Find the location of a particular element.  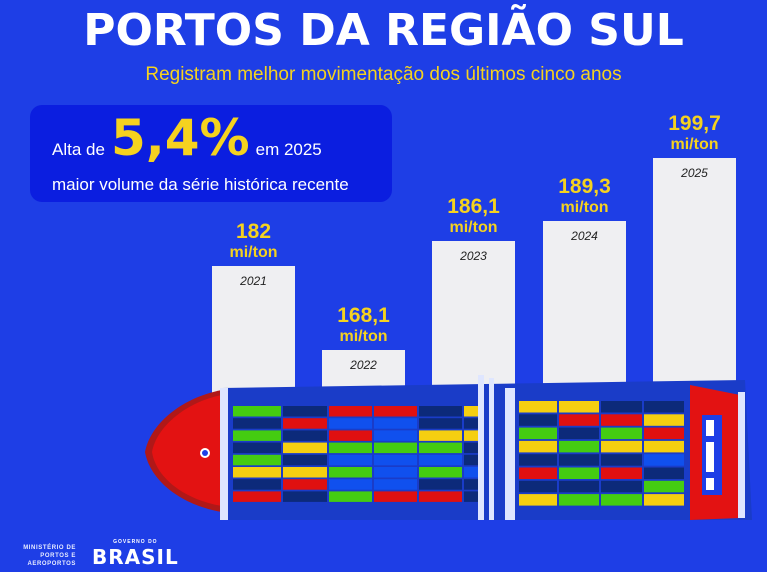

callout-line1: Alta de 5,4% em 2025 is located at coordinates (187, 139).